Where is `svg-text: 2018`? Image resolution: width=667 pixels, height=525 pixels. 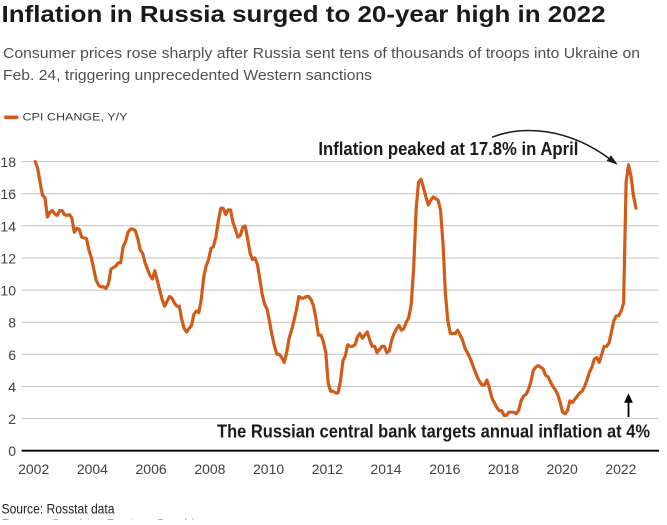 svg-text: 2018 is located at coordinates (503, 469).